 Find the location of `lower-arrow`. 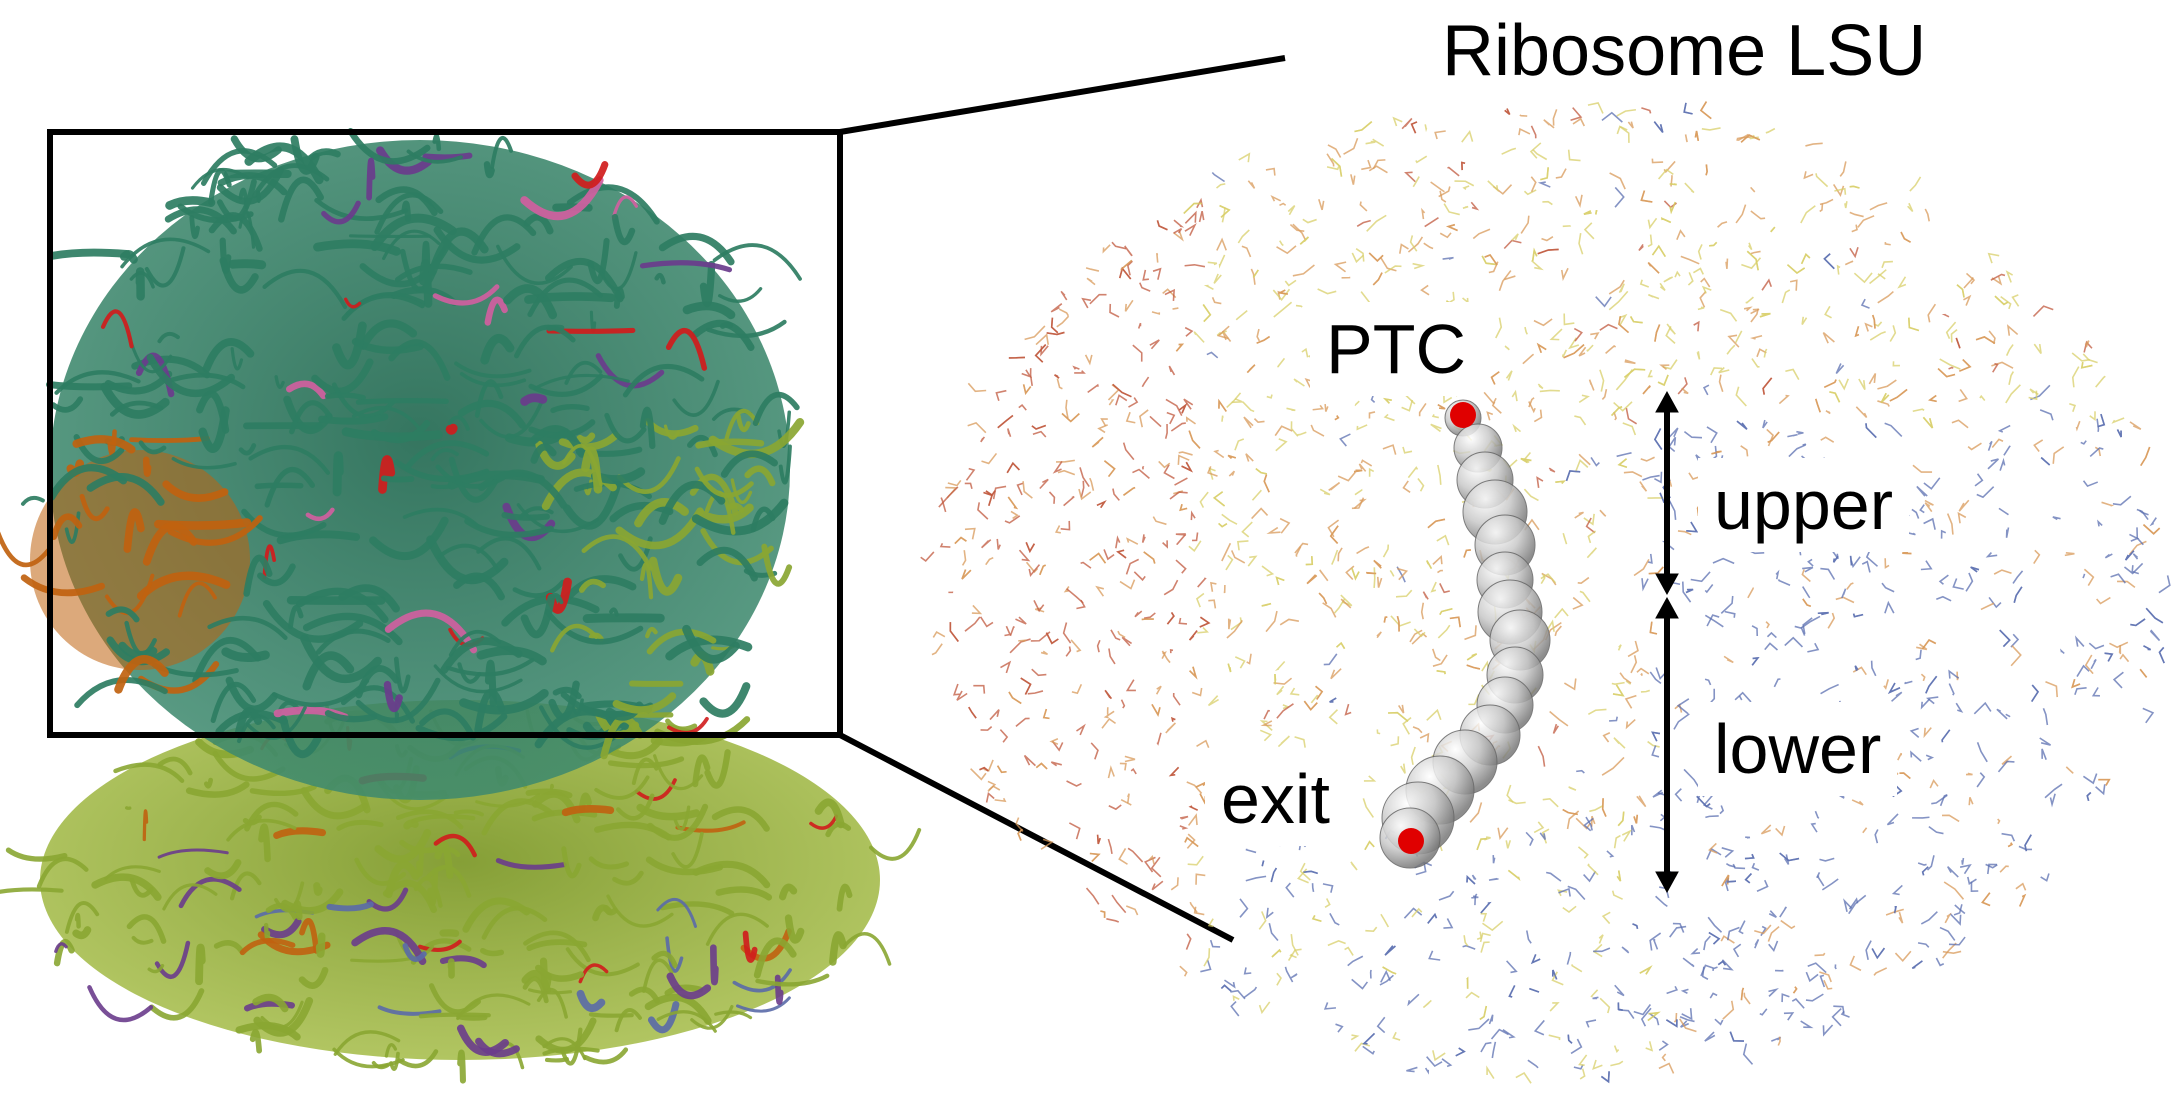

lower-arrow is located at coordinates (1667, 745).